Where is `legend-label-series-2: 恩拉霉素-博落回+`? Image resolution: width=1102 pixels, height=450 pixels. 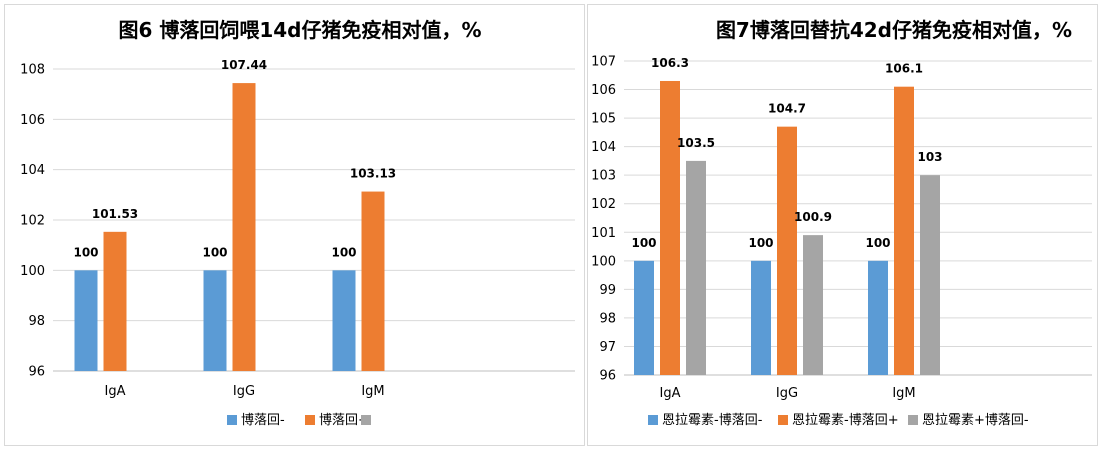
legend-label-series-2: 恩拉霉素-博落回+ is located at coordinates (845, 420).